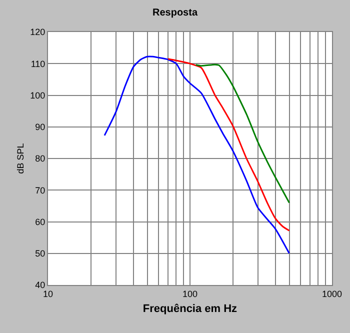  What do you see at coordinates (40, 285) in the screenshot?
I see `y-tick-label: 40` at bounding box center [40, 285].